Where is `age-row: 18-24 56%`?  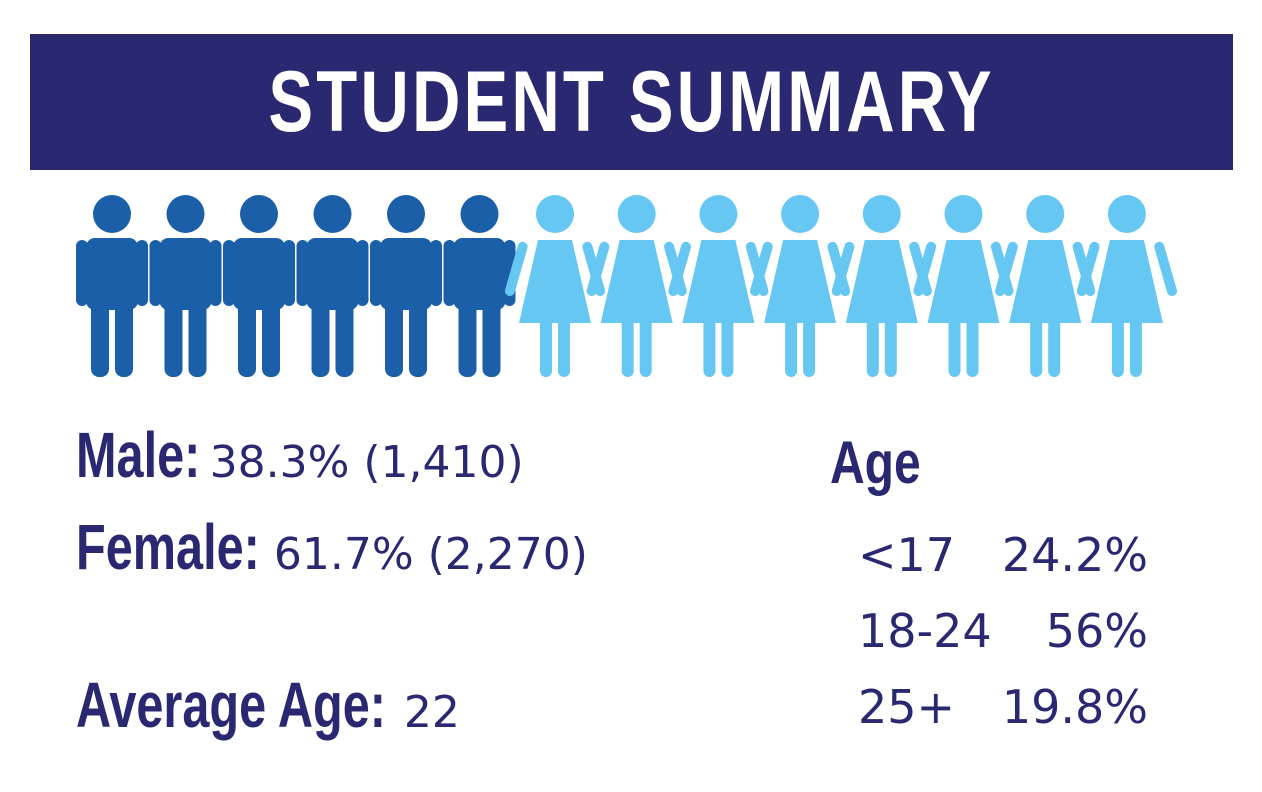 age-row: 18-24 56% is located at coordinates (1003, 634).